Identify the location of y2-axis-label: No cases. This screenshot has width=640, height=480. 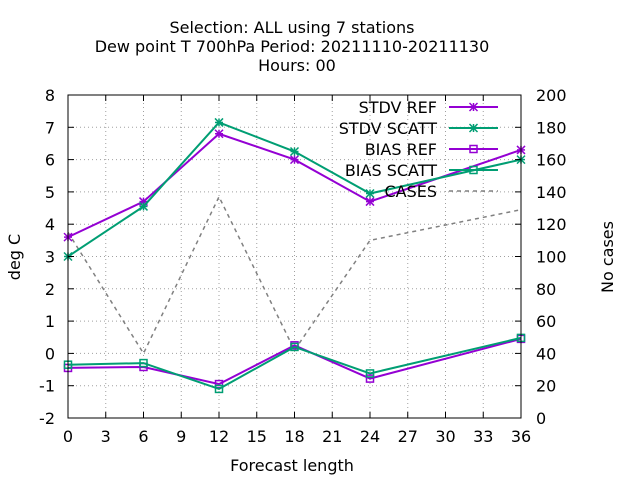
(607, 257).